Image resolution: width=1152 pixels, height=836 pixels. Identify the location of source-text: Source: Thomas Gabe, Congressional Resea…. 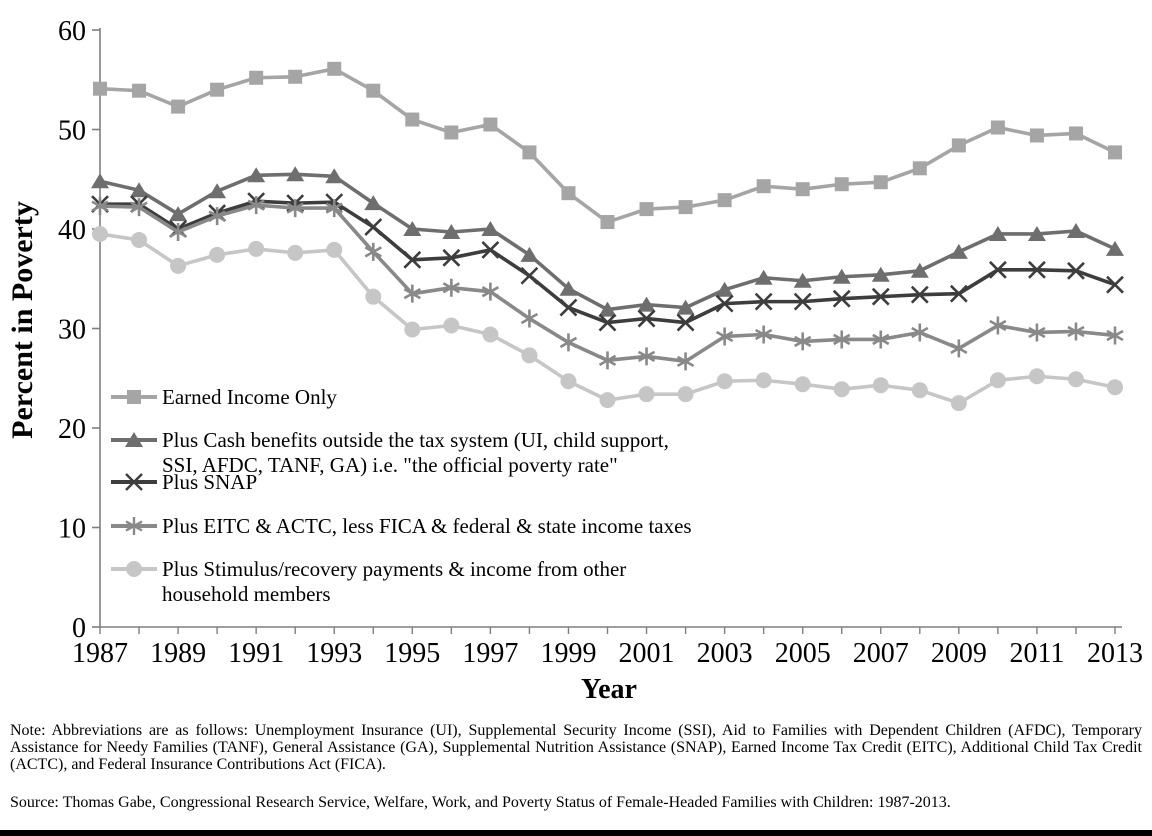
(480, 802).